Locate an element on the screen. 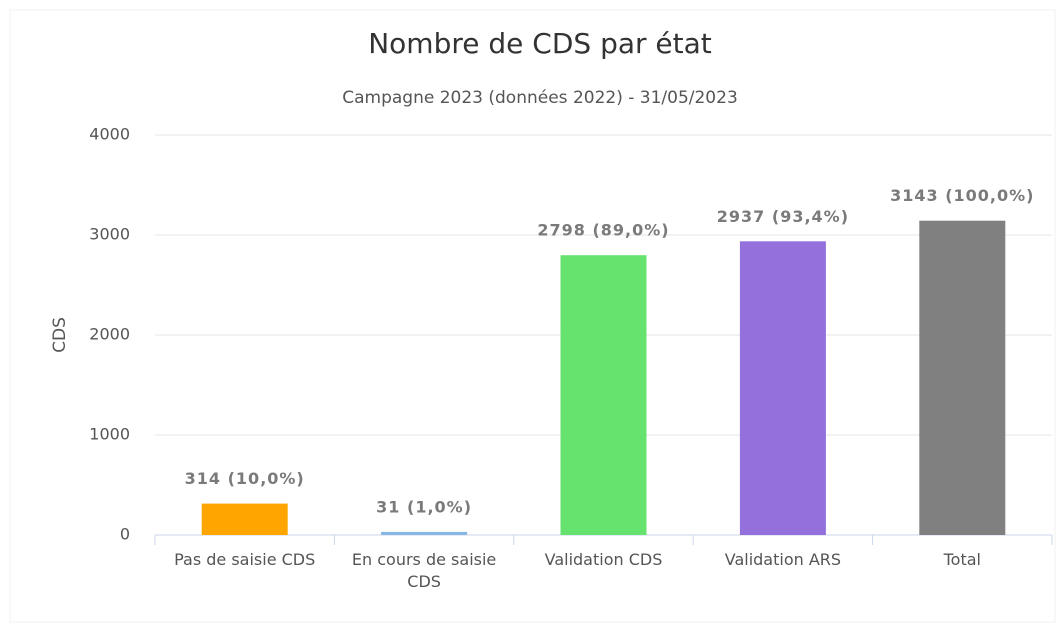 The width and height of the screenshot is (1060, 626). y-tick-label: 3000 is located at coordinates (109, 234).